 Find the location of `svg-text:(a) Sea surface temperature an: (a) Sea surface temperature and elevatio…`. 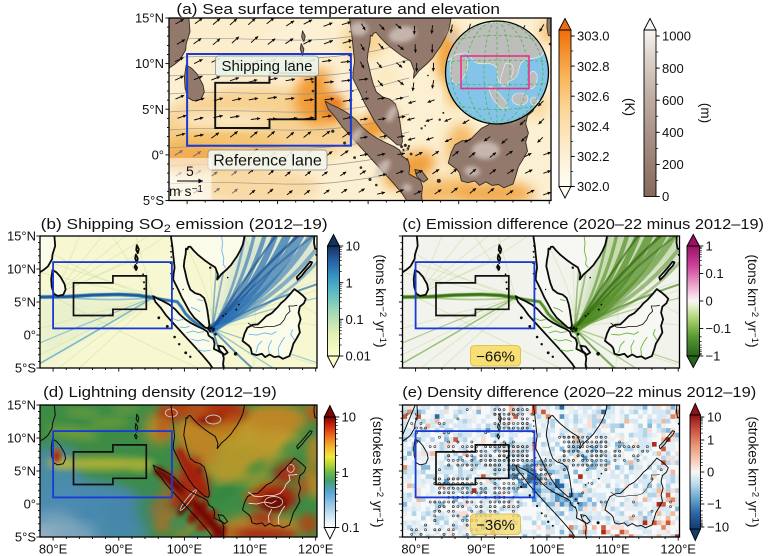

svg-text:(a) Sea surface temperature an: (a) Sea surface temperature and elevatio… is located at coordinates (338, 9).